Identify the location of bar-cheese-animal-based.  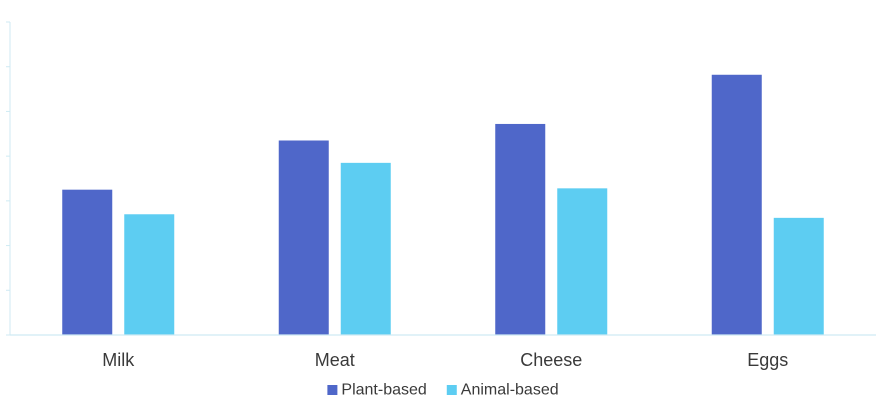
(582, 261).